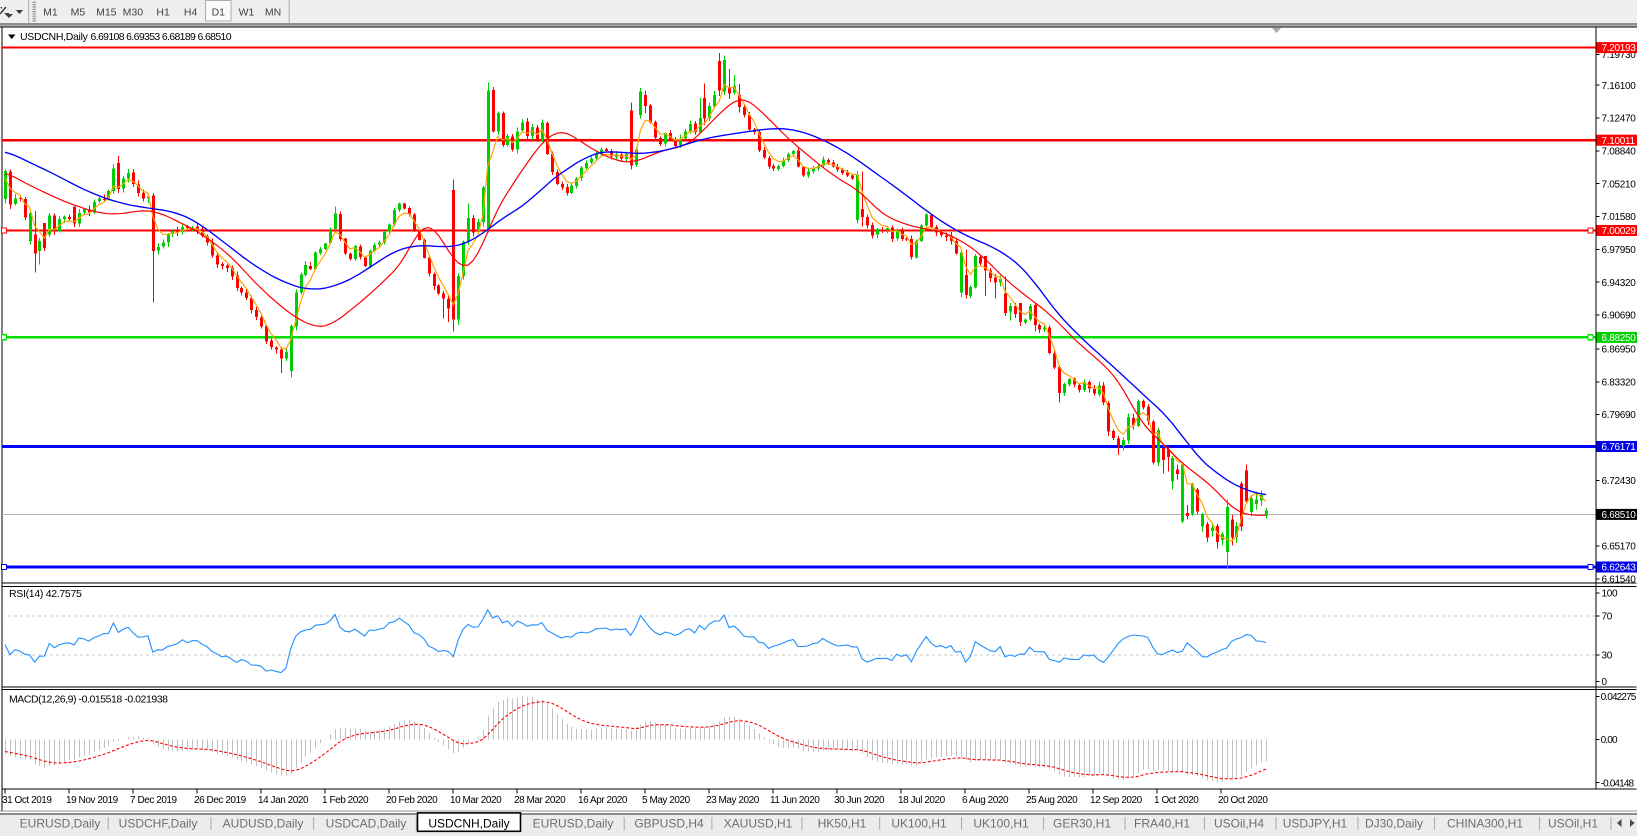 This screenshot has width=1637, height=836. I want to click on svg-text: 6.68510, so click(1619, 515).